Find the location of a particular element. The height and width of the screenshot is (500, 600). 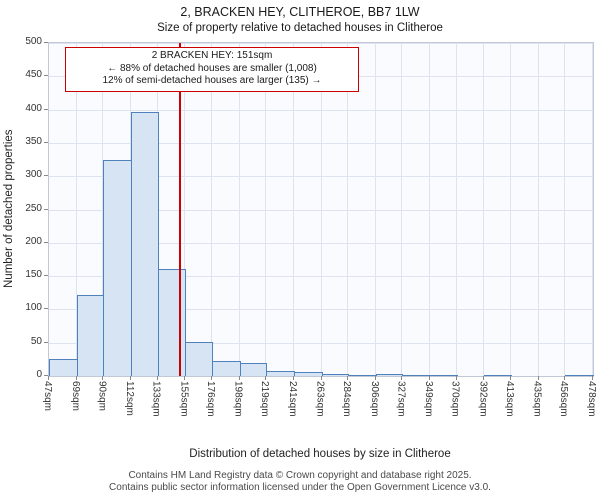

x-tick-label: 284sqm is located at coordinates (347, 399).